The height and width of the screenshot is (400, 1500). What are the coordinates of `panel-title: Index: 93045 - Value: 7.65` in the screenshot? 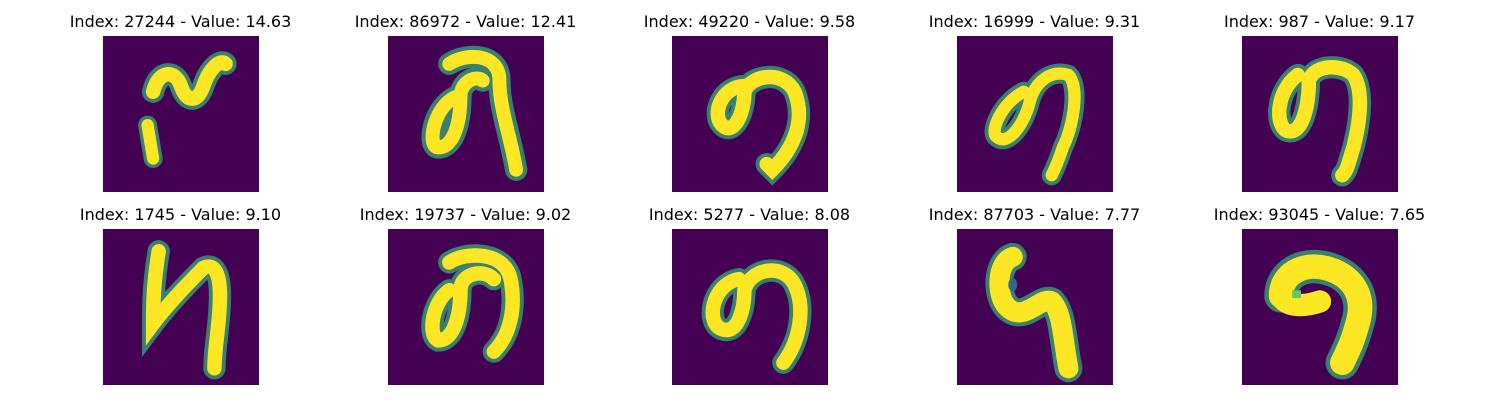 It's located at (1319, 214).